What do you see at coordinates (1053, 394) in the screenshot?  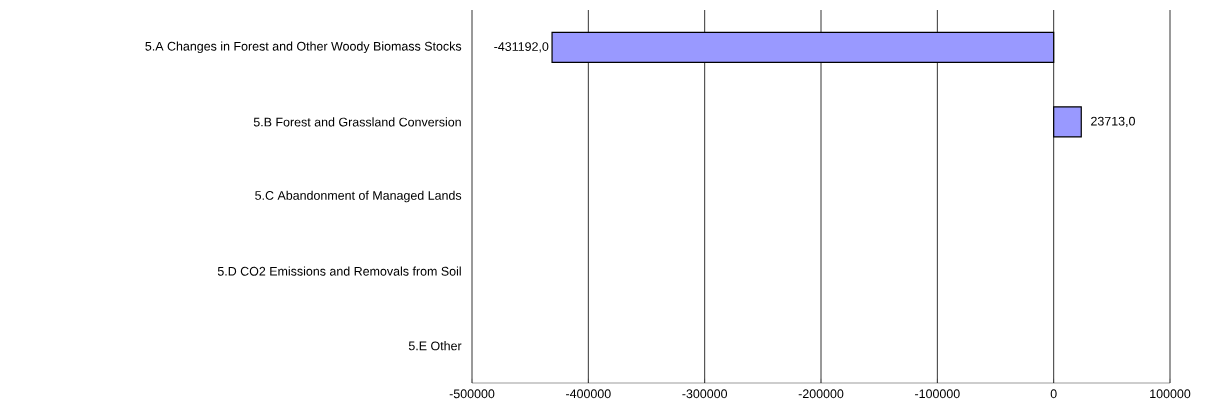 I see `x-tick-label: 0` at bounding box center [1053, 394].